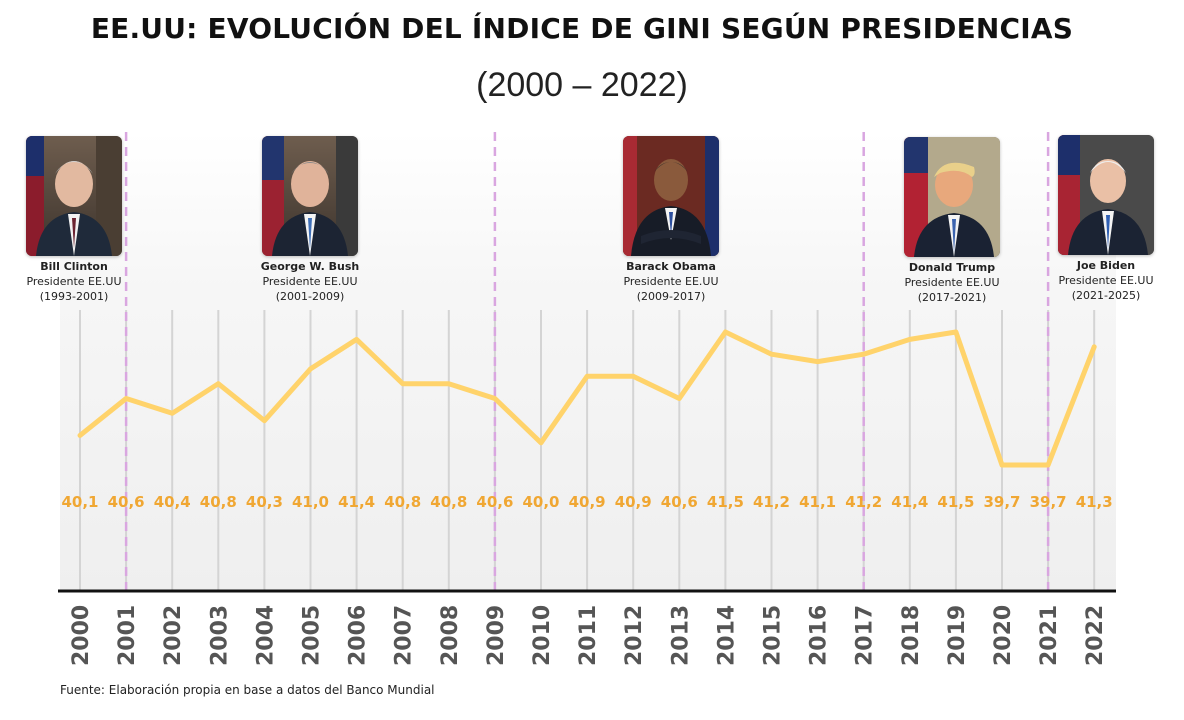 The width and height of the screenshot is (1184, 720). Describe the element at coordinates (671, 266) in the screenshot. I see `president-name: Barack Obama` at that location.